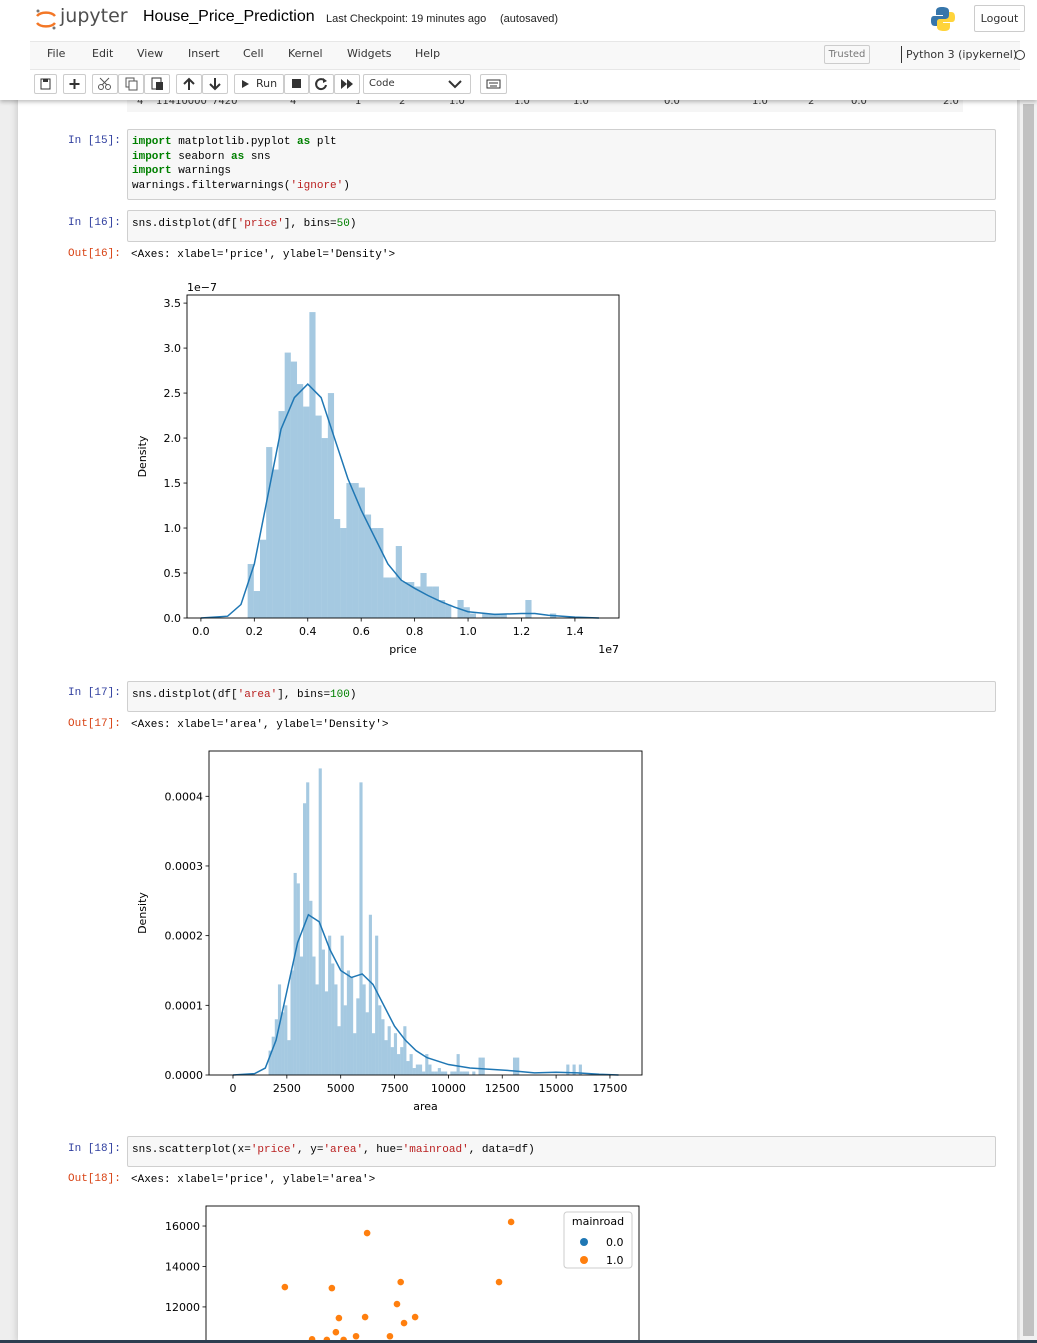  I want to click on table-cell: 11410000, so click(181, 101).